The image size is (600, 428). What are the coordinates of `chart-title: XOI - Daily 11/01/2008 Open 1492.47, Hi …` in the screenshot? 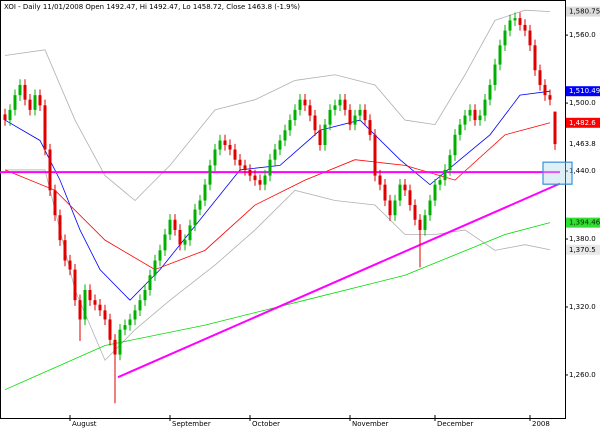 It's located at (152, 7).